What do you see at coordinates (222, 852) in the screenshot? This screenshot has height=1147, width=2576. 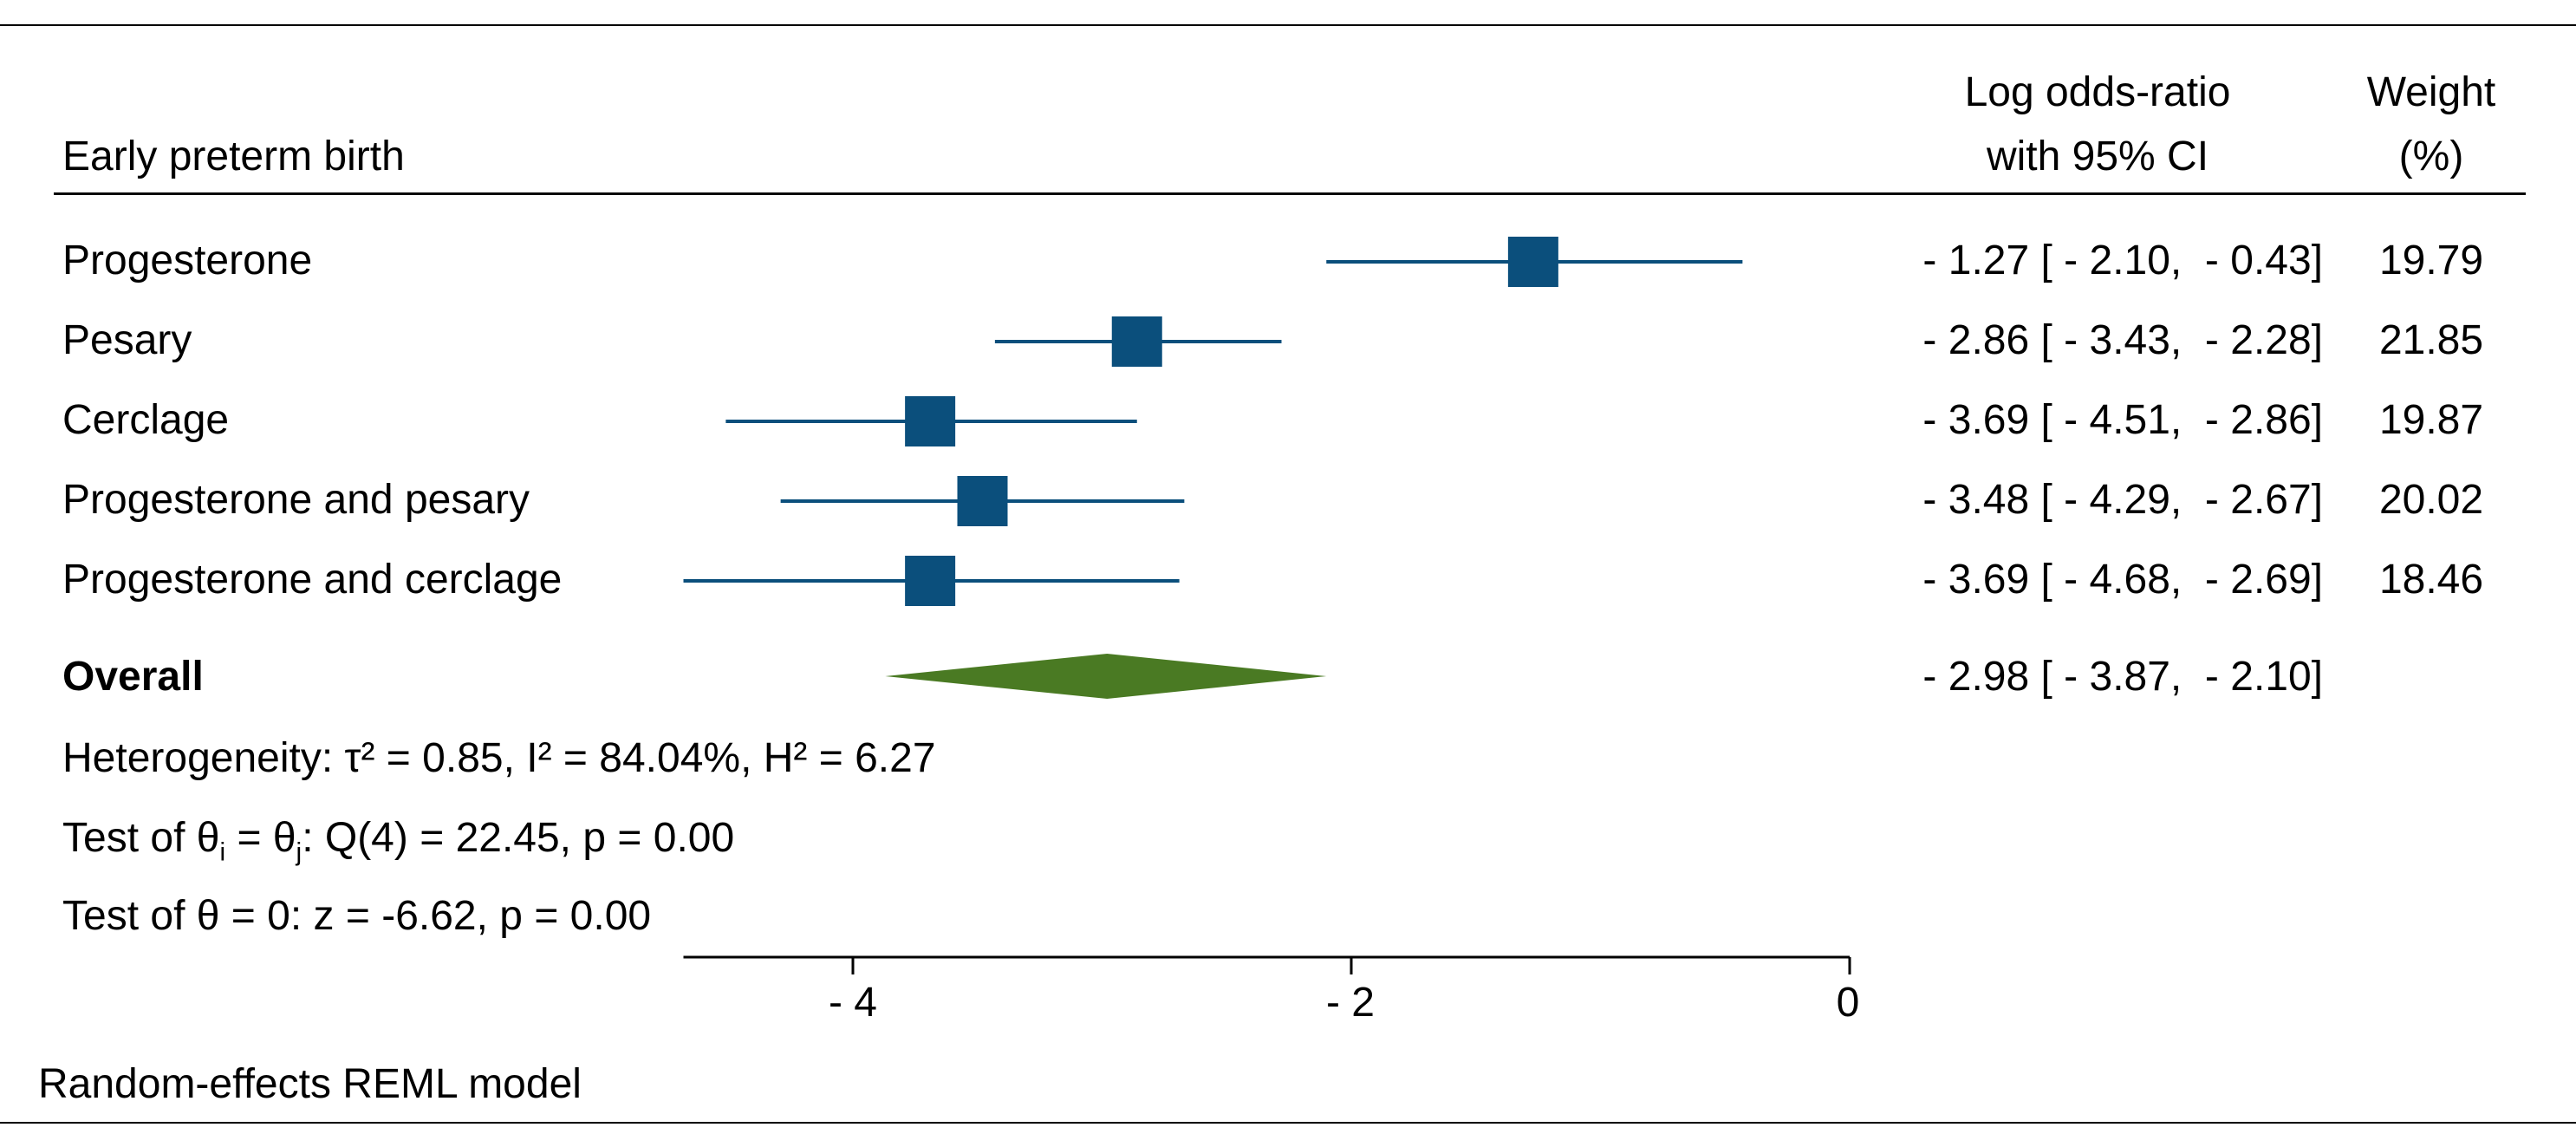 I see `homogeneity-test-sub-i: i` at bounding box center [222, 852].